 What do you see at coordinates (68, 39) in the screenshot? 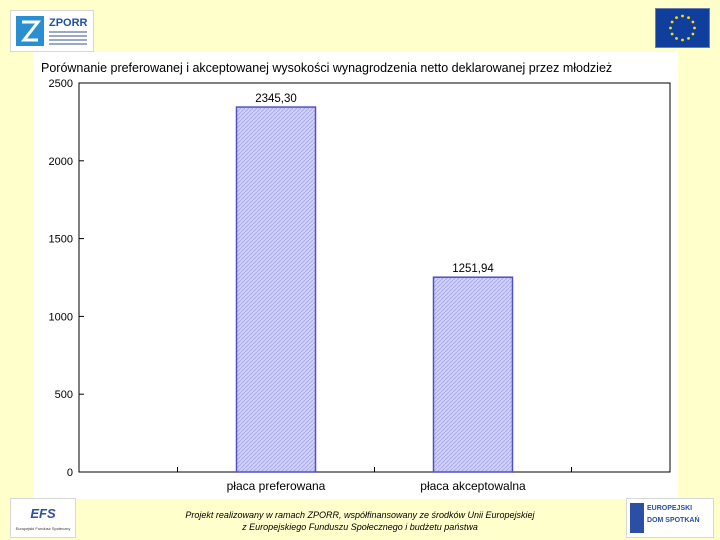
I see `zporr-logo-lines` at bounding box center [68, 39].